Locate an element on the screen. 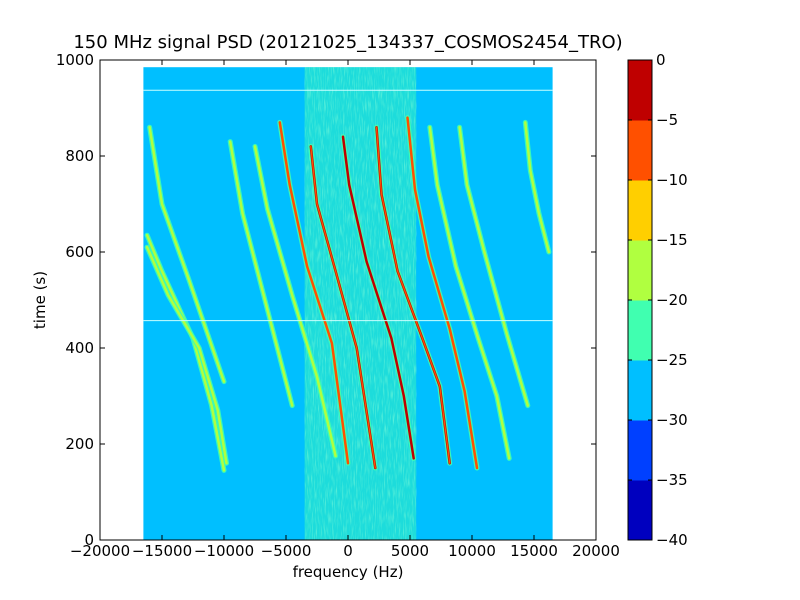  x-tick-label: 15000 is located at coordinates (534, 551).